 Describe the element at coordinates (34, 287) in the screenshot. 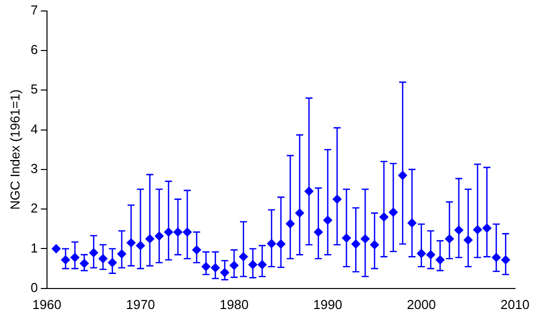

I see `y-tick-label: 0` at that location.